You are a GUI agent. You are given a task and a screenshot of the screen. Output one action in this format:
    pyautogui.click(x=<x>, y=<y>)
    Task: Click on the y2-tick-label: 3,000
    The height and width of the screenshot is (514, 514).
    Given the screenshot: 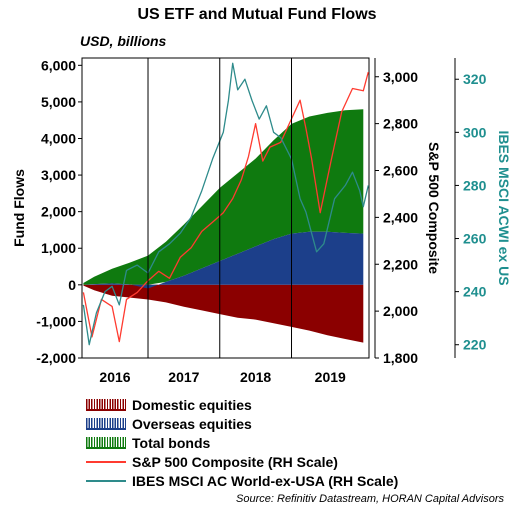 What is the action you would take?
    pyautogui.click(x=400, y=77)
    